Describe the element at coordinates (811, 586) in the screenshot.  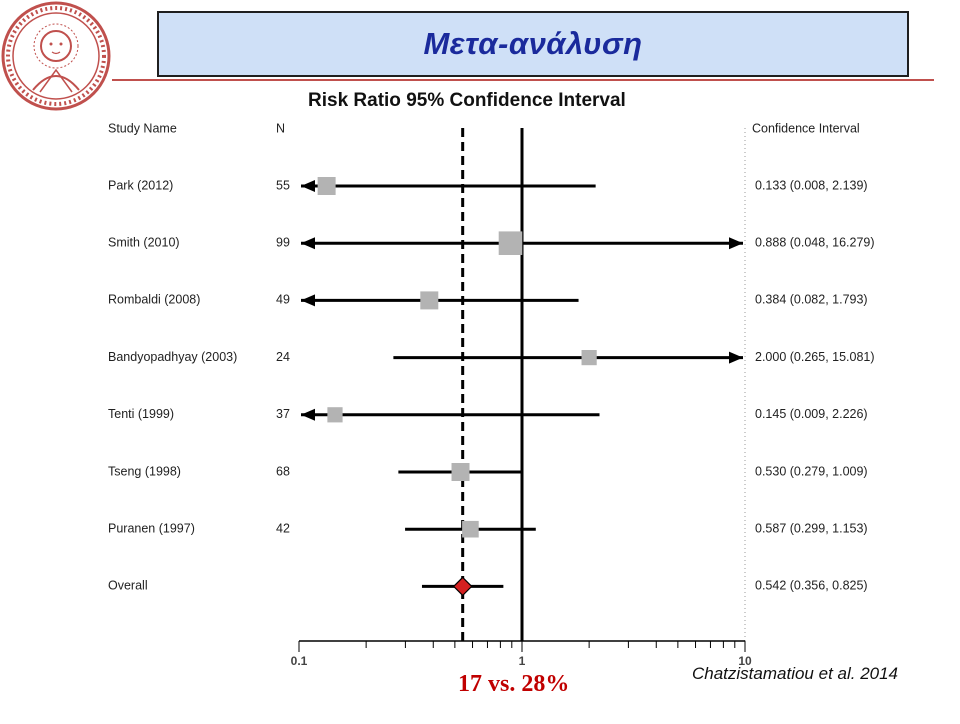
I see `overall-ci-label: 0.542 (0.356, 0.825)` at that location.